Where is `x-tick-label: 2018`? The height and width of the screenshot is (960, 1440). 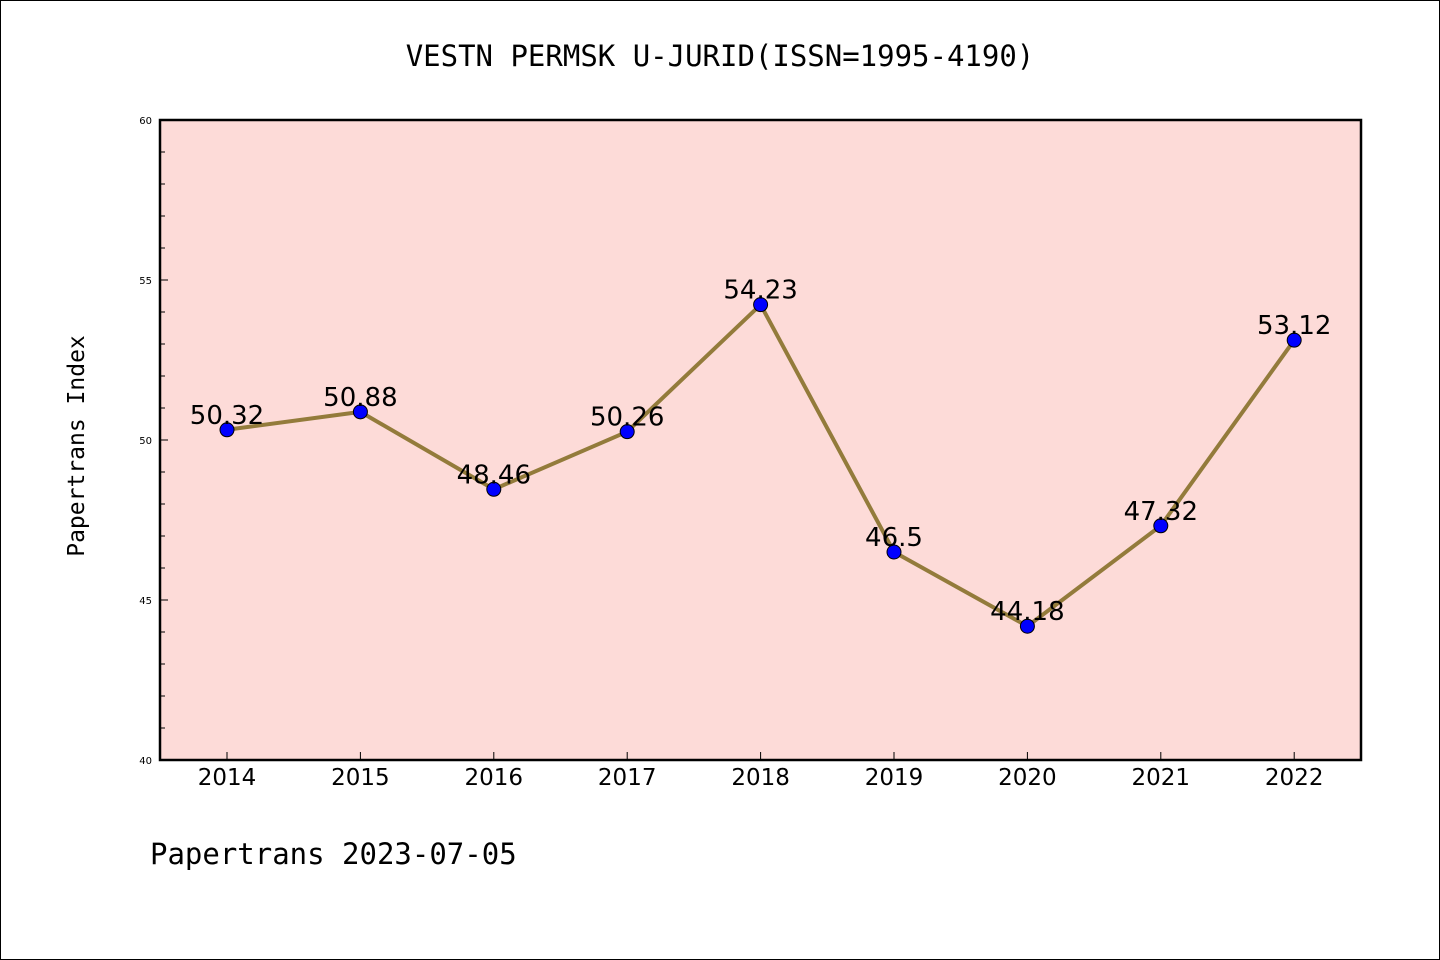
x-tick-label: 2018 is located at coordinates (760, 778).